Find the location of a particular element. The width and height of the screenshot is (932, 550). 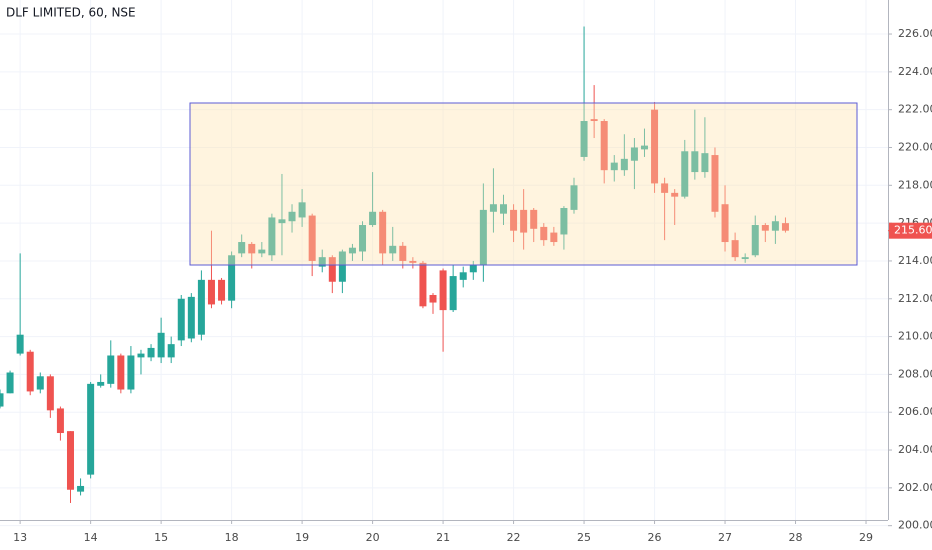

x-tick-label: 25 is located at coordinates (584, 537).